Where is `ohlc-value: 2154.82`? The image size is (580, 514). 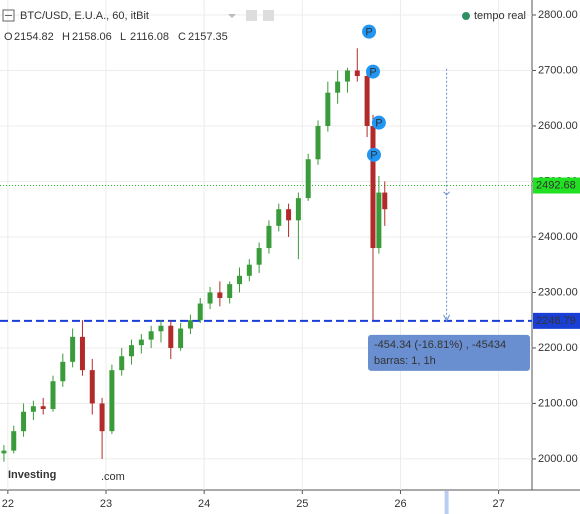 ohlc-value: 2154.82 is located at coordinates (34, 37).